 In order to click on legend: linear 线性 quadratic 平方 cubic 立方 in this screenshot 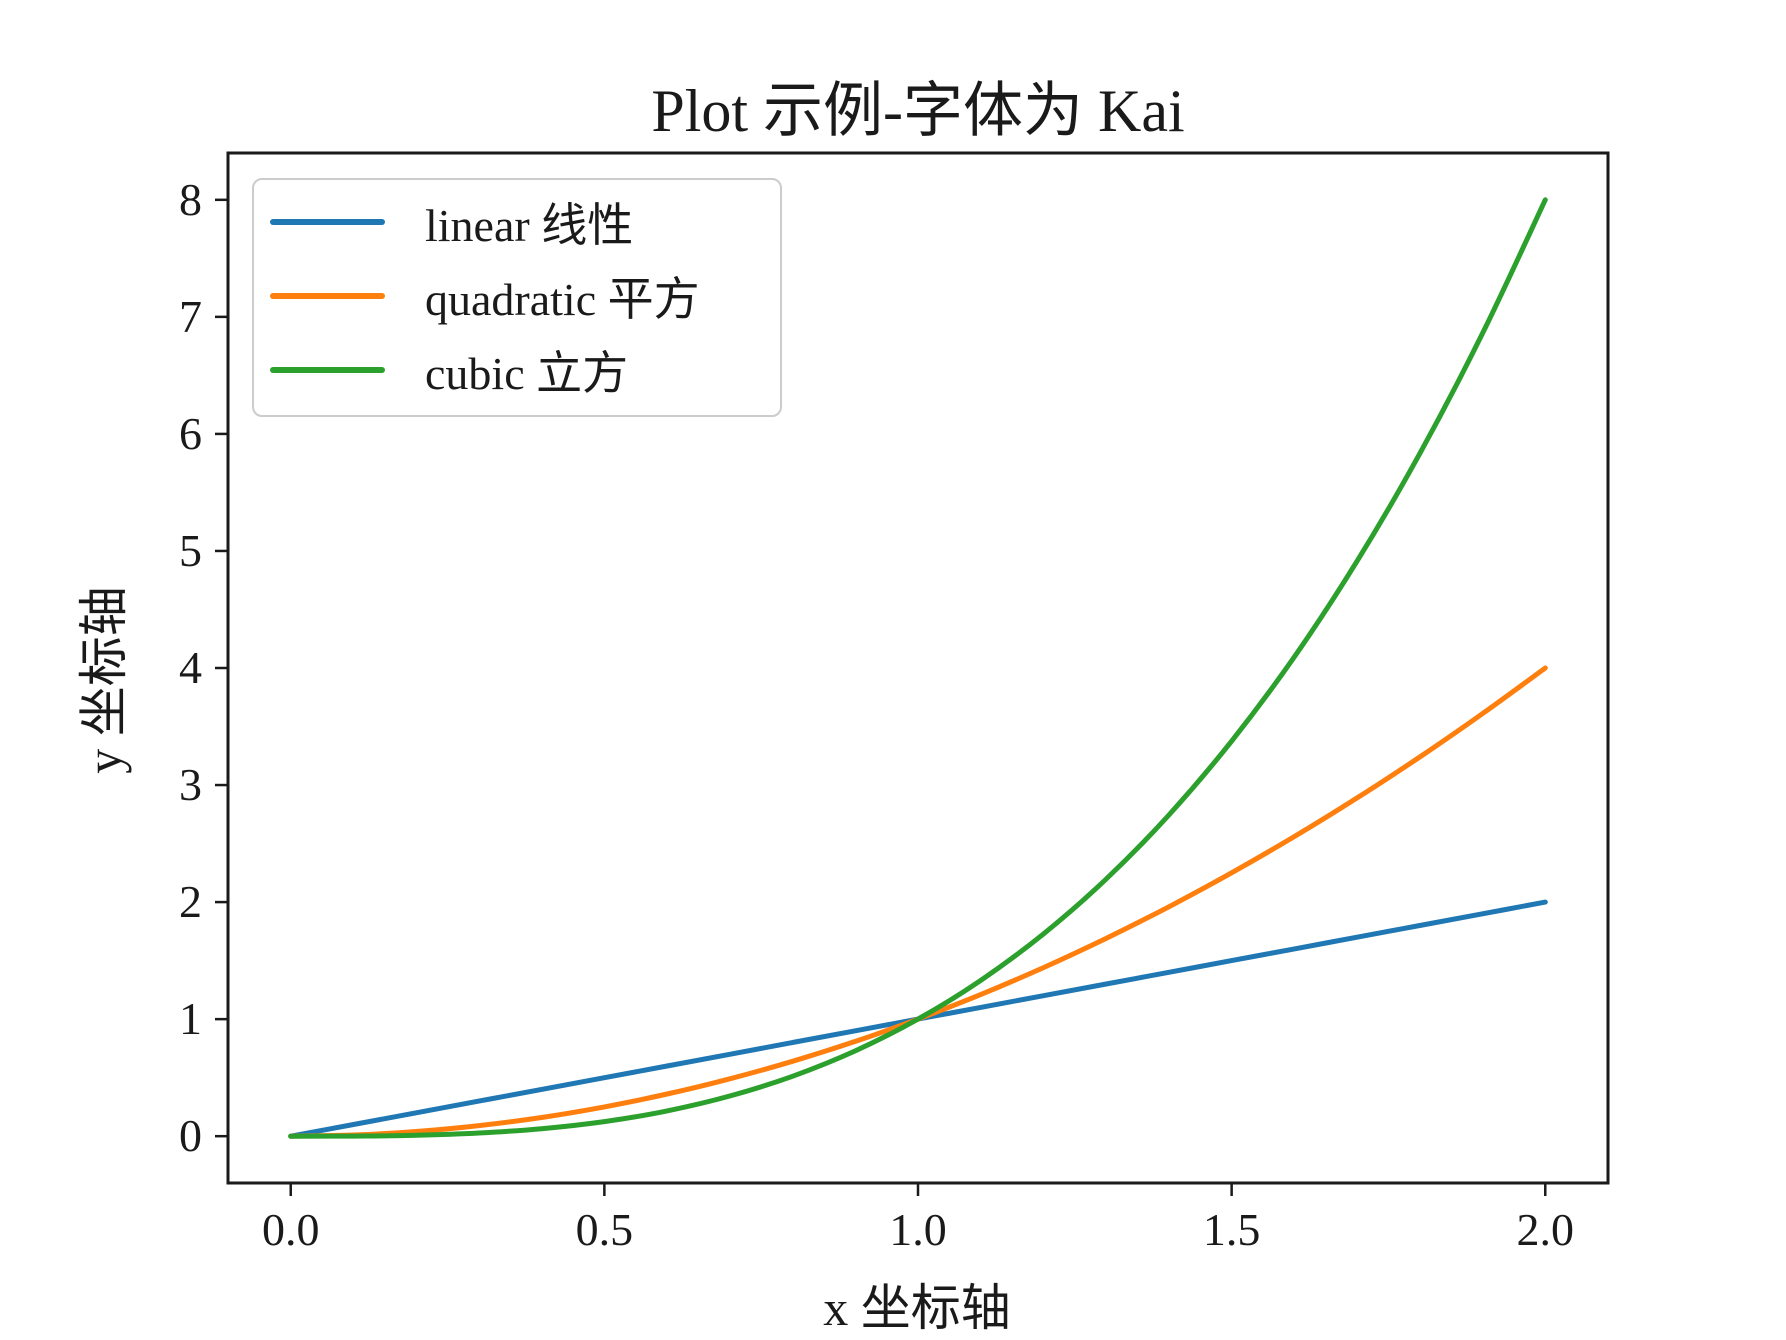, I will do `click(517, 297)`.